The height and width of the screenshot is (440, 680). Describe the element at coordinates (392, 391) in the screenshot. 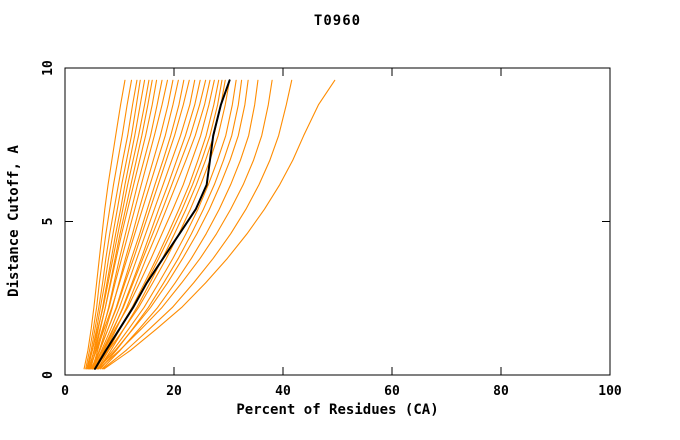

I see `x-tick-label: 60` at that location.